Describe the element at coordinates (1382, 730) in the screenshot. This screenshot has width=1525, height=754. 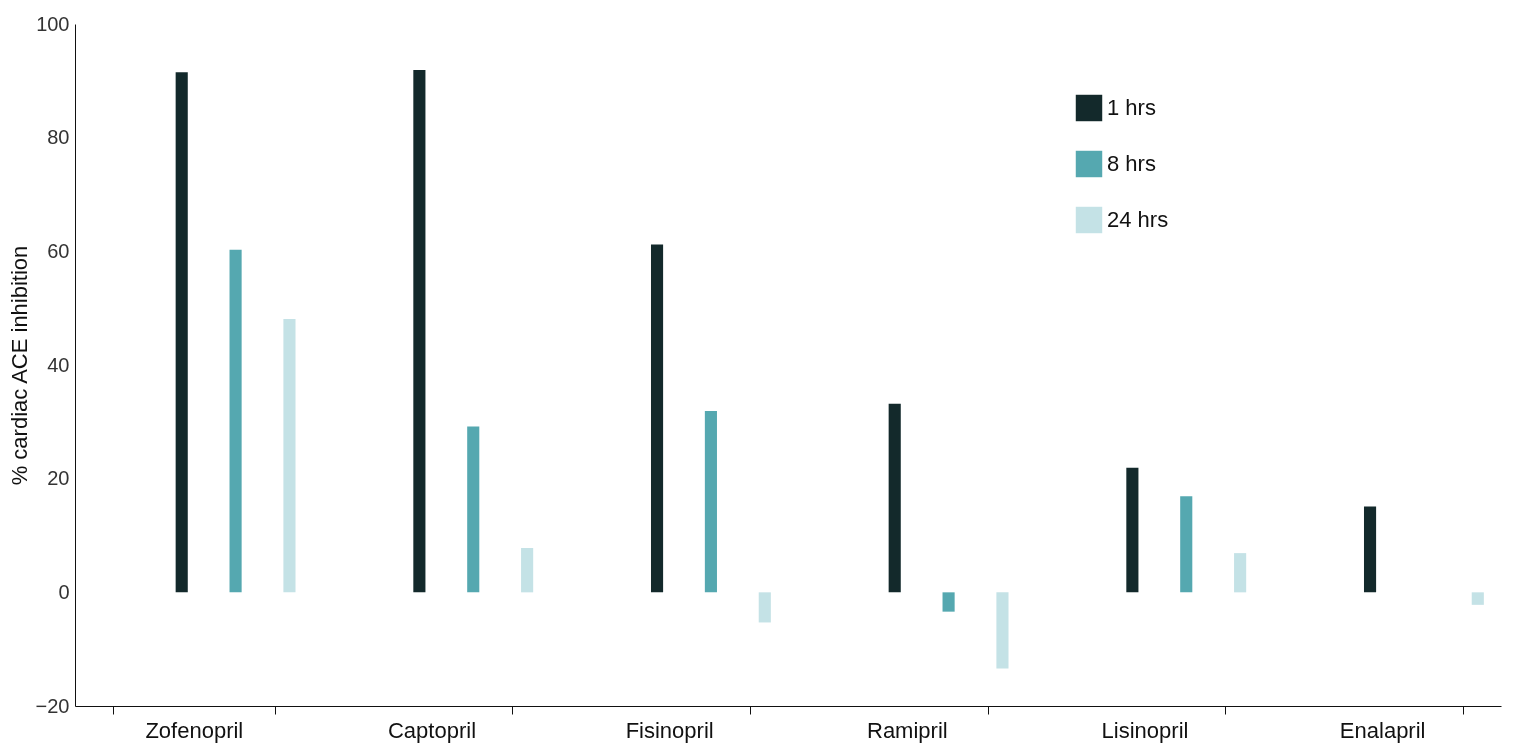
I see `x-tick-label: Enalapril` at that location.